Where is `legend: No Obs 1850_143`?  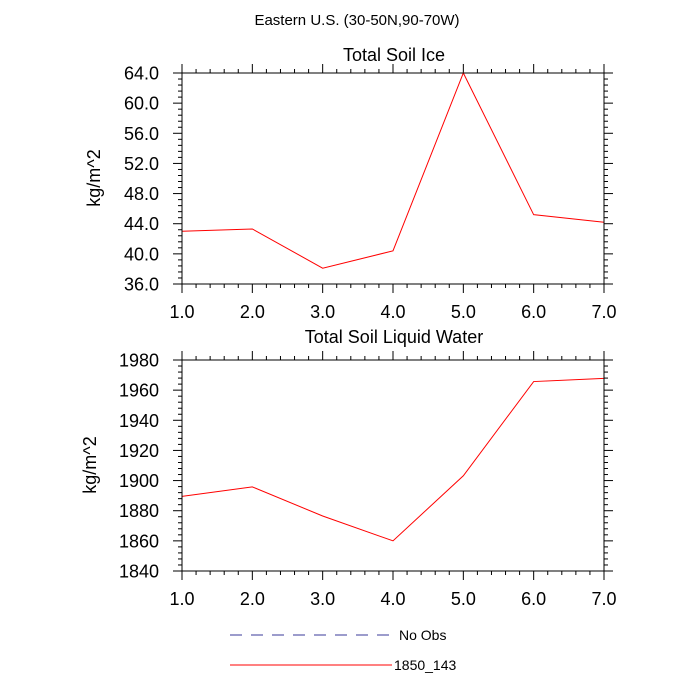 legend: No Obs 1850_143 is located at coordinates (343, 650).